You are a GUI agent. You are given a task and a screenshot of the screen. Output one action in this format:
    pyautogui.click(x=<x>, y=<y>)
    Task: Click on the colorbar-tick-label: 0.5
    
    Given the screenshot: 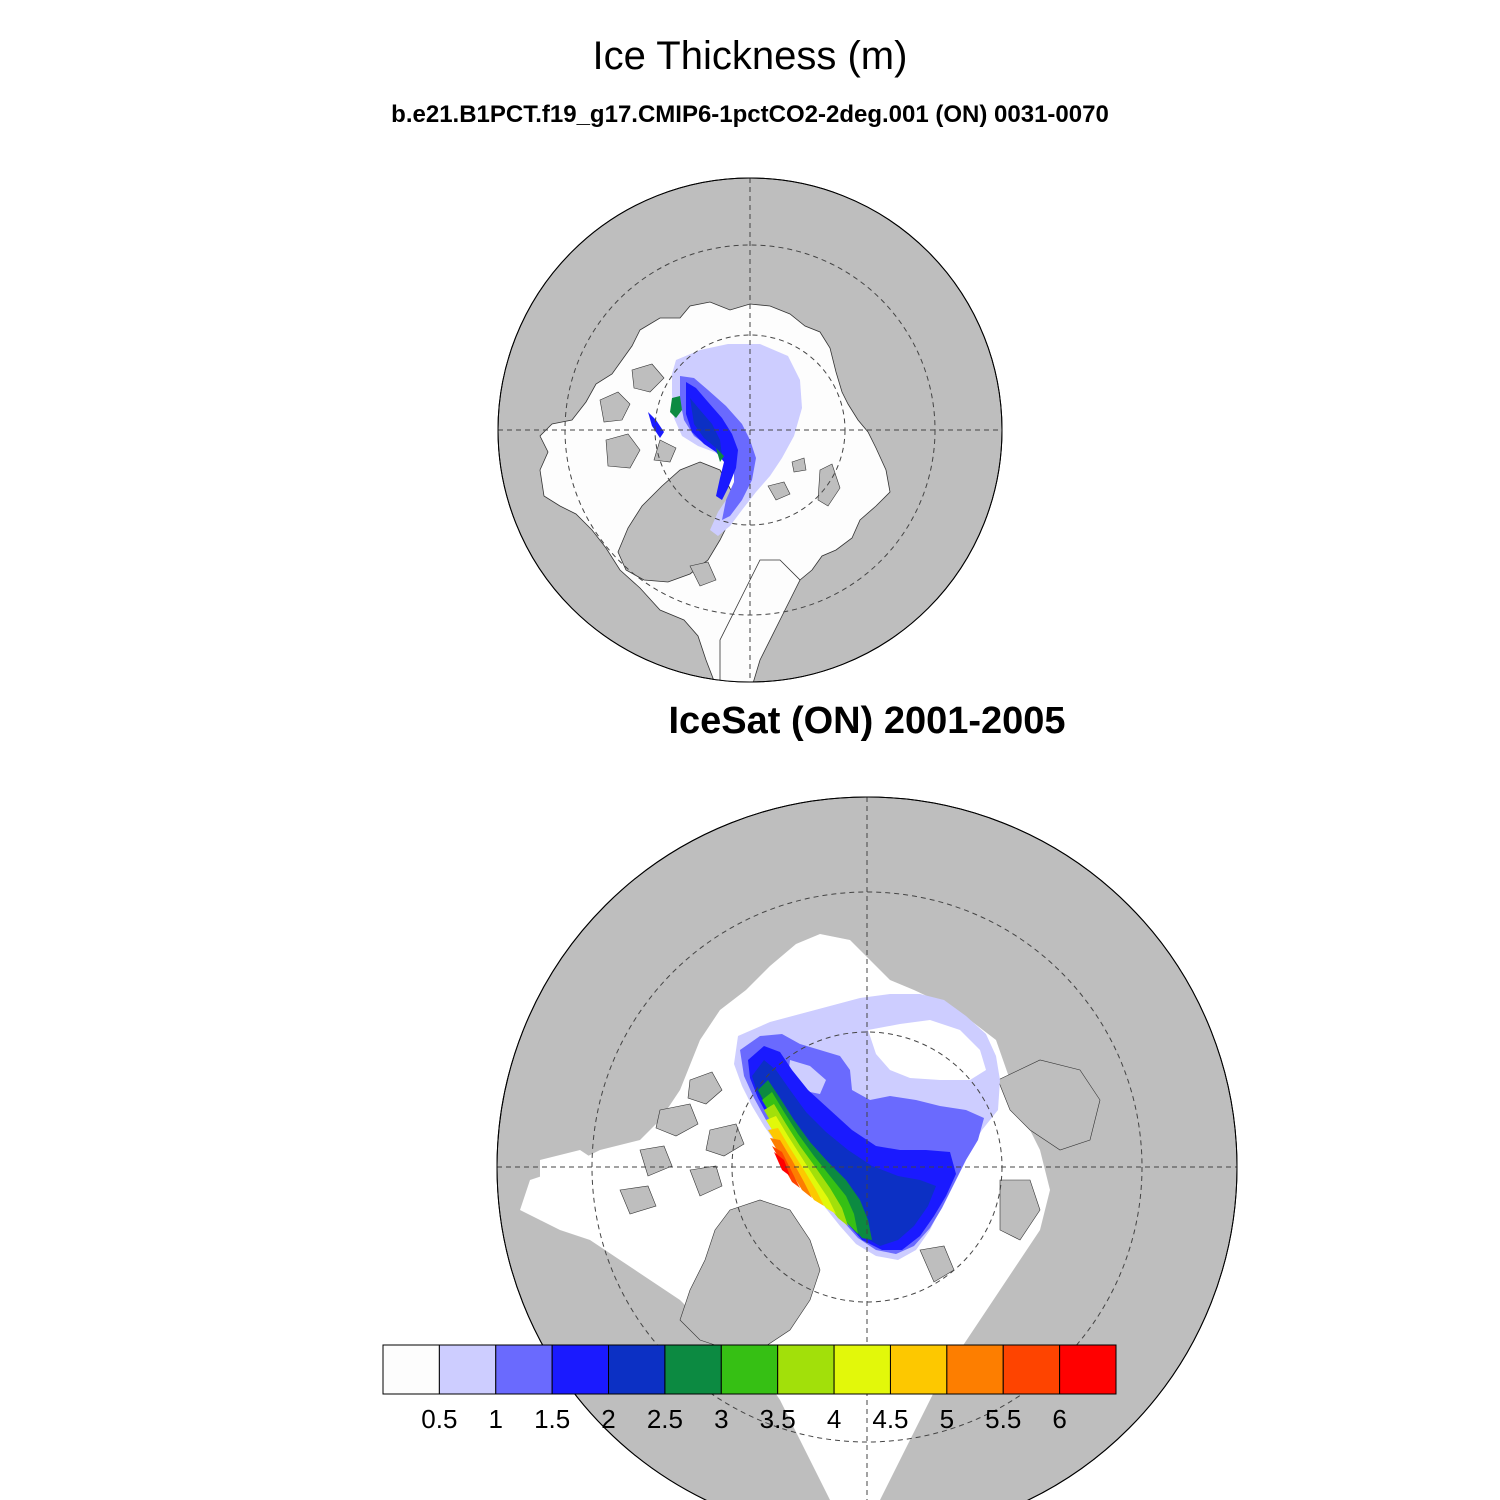 What is the action you would take?
    pyautogui.click(x=439, y=1419)
    